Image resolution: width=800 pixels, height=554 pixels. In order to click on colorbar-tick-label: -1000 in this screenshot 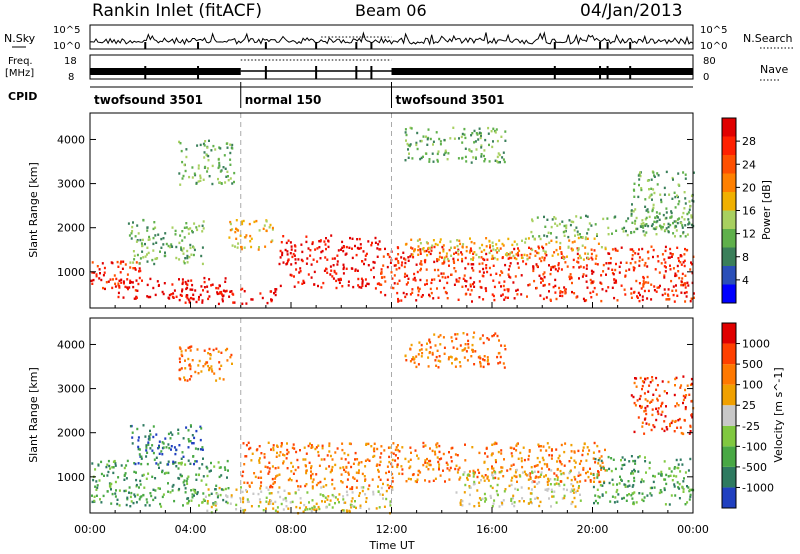, I will do `click(758, 487)`.